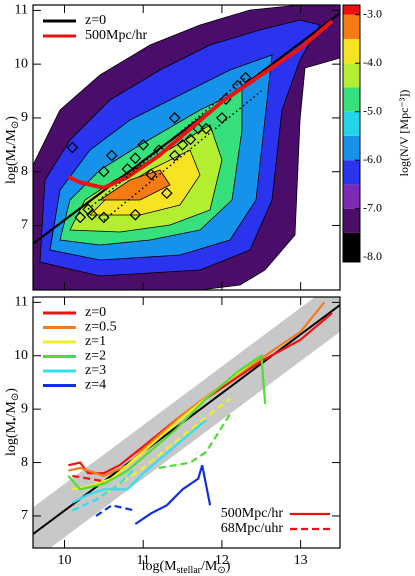 This screenshot has width=415, height=576. I want to click on x-tick-label: 12, so click(222, 560).